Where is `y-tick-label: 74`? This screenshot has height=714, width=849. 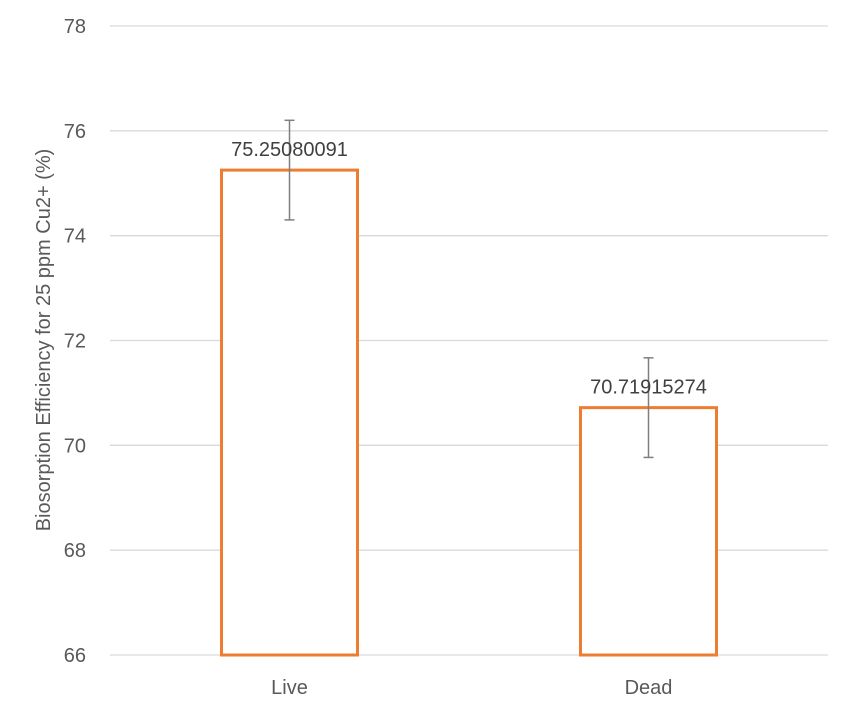
y-tick-label: 74 is located at coordinates (75, 237).